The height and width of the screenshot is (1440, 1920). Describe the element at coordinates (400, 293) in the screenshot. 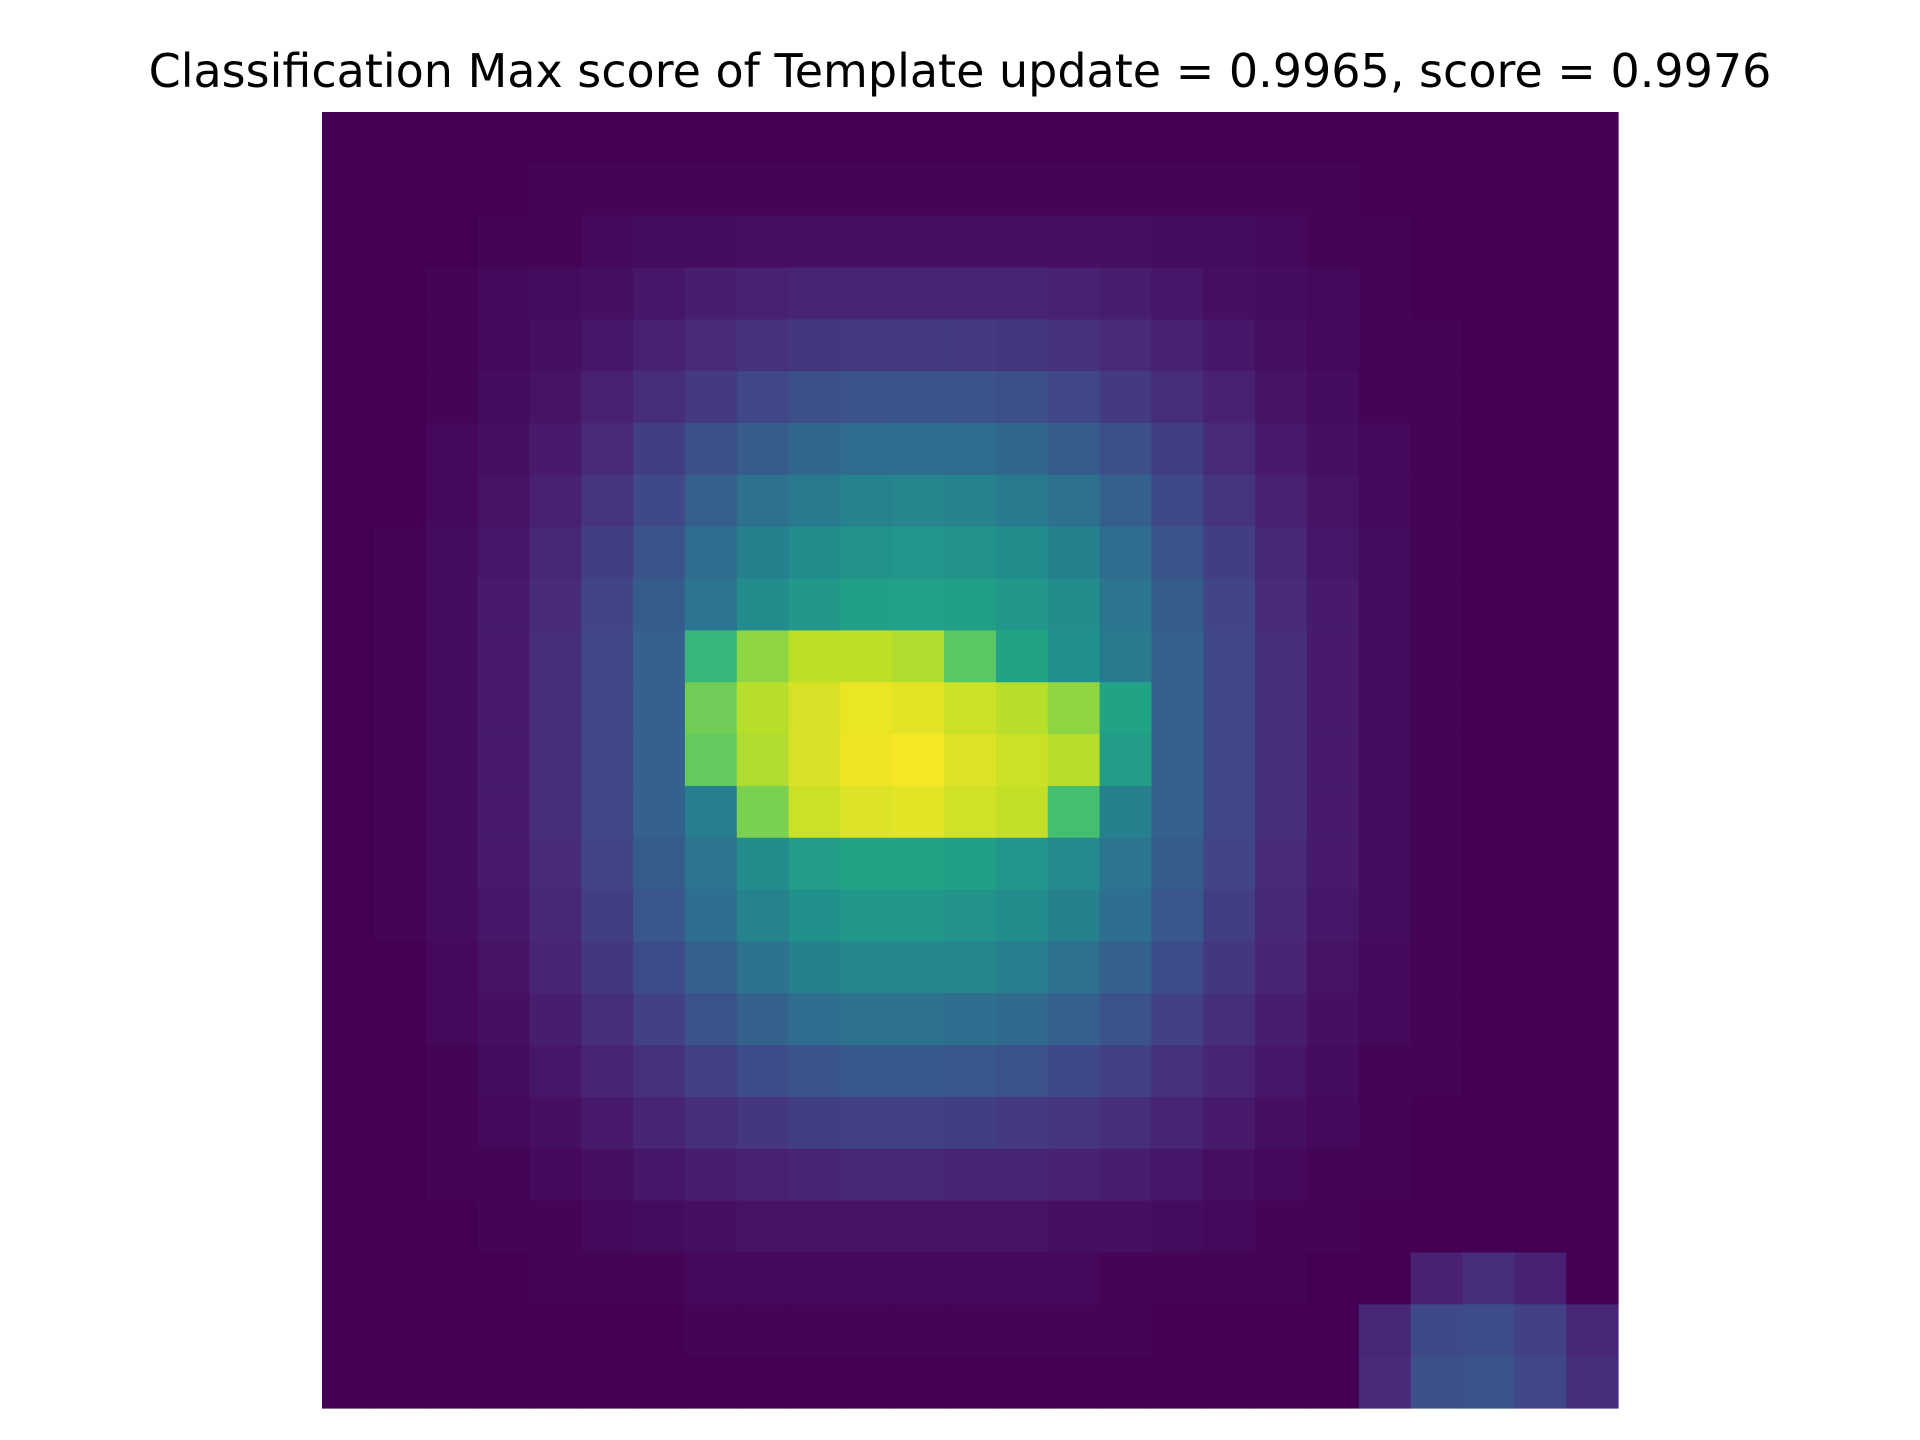

I see `heatmap-cell-r3-c1` at that location.